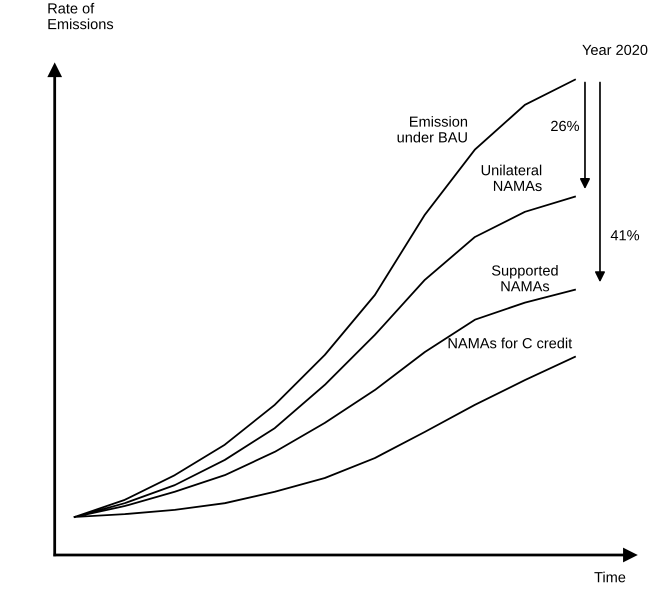 The height and width of the screenshot is (592, 659). I want to click on text: Year 2020, so click(615, 50).